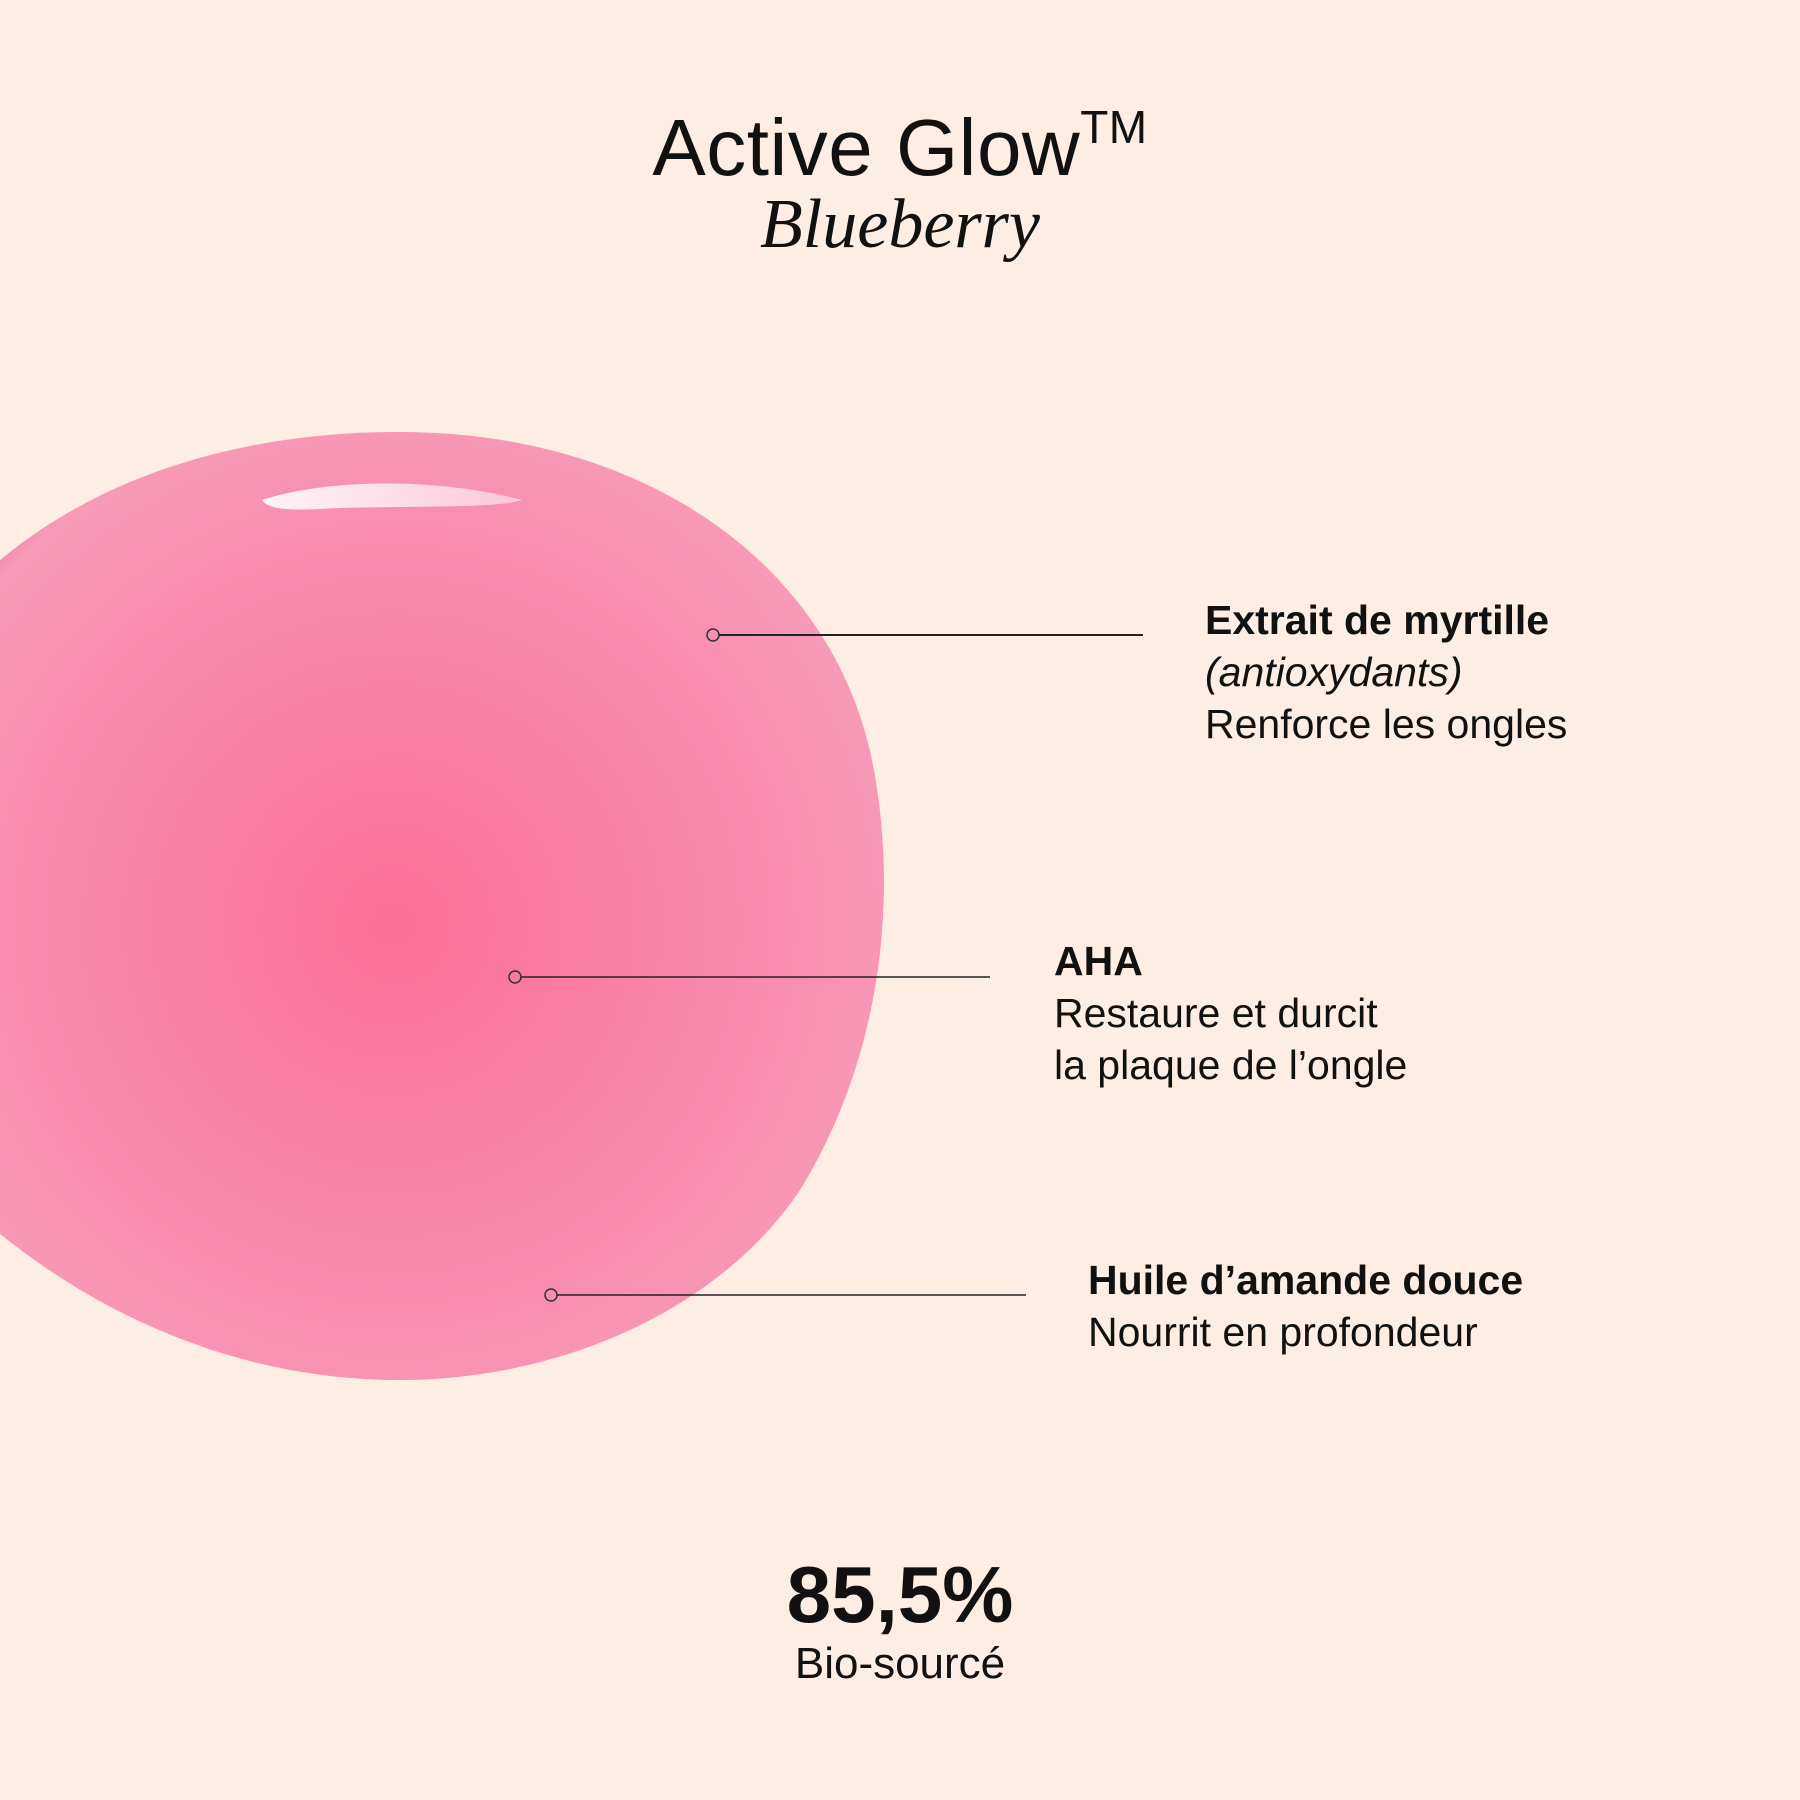  I want to click on ingredient-name: Huile d’amande douce, so click(1306, 1280).